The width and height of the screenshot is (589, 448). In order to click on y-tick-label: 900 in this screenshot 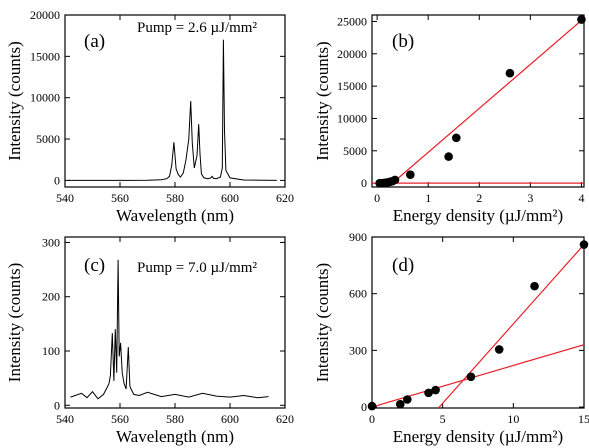, I will do `click(358, 237)`.